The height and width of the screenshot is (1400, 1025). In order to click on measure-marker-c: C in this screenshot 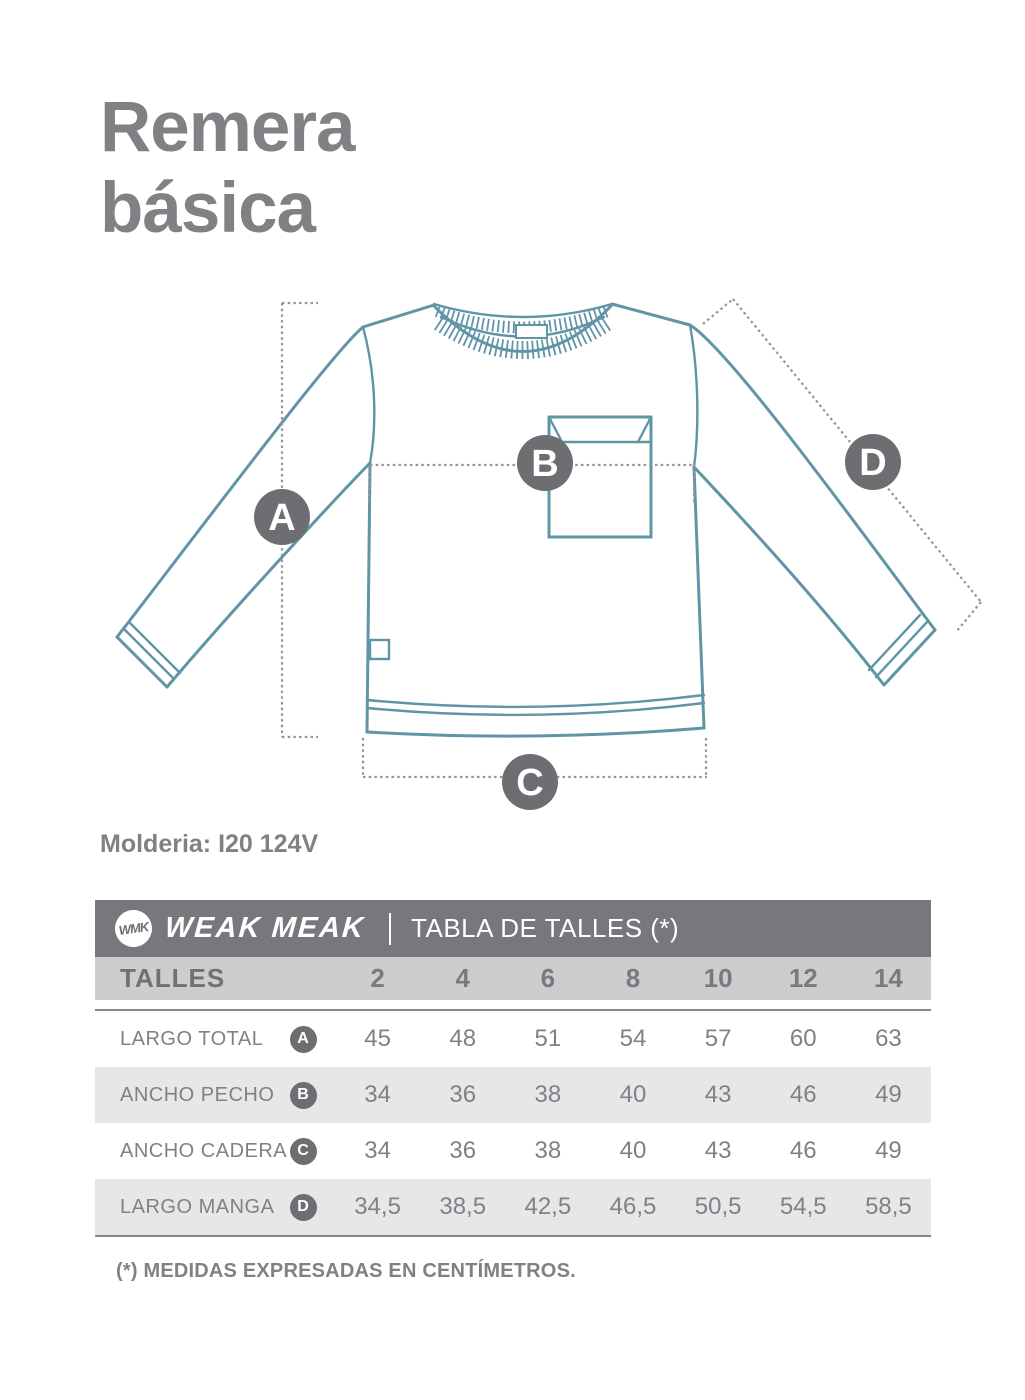, I will do `click(530, 782)`.